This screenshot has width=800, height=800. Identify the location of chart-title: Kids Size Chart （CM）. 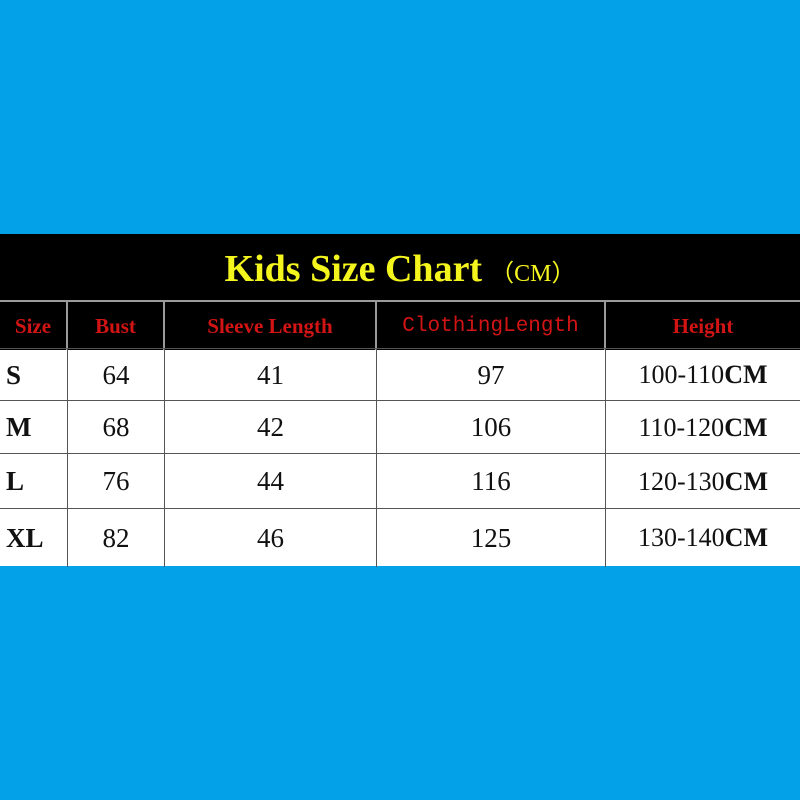
(400, 267).